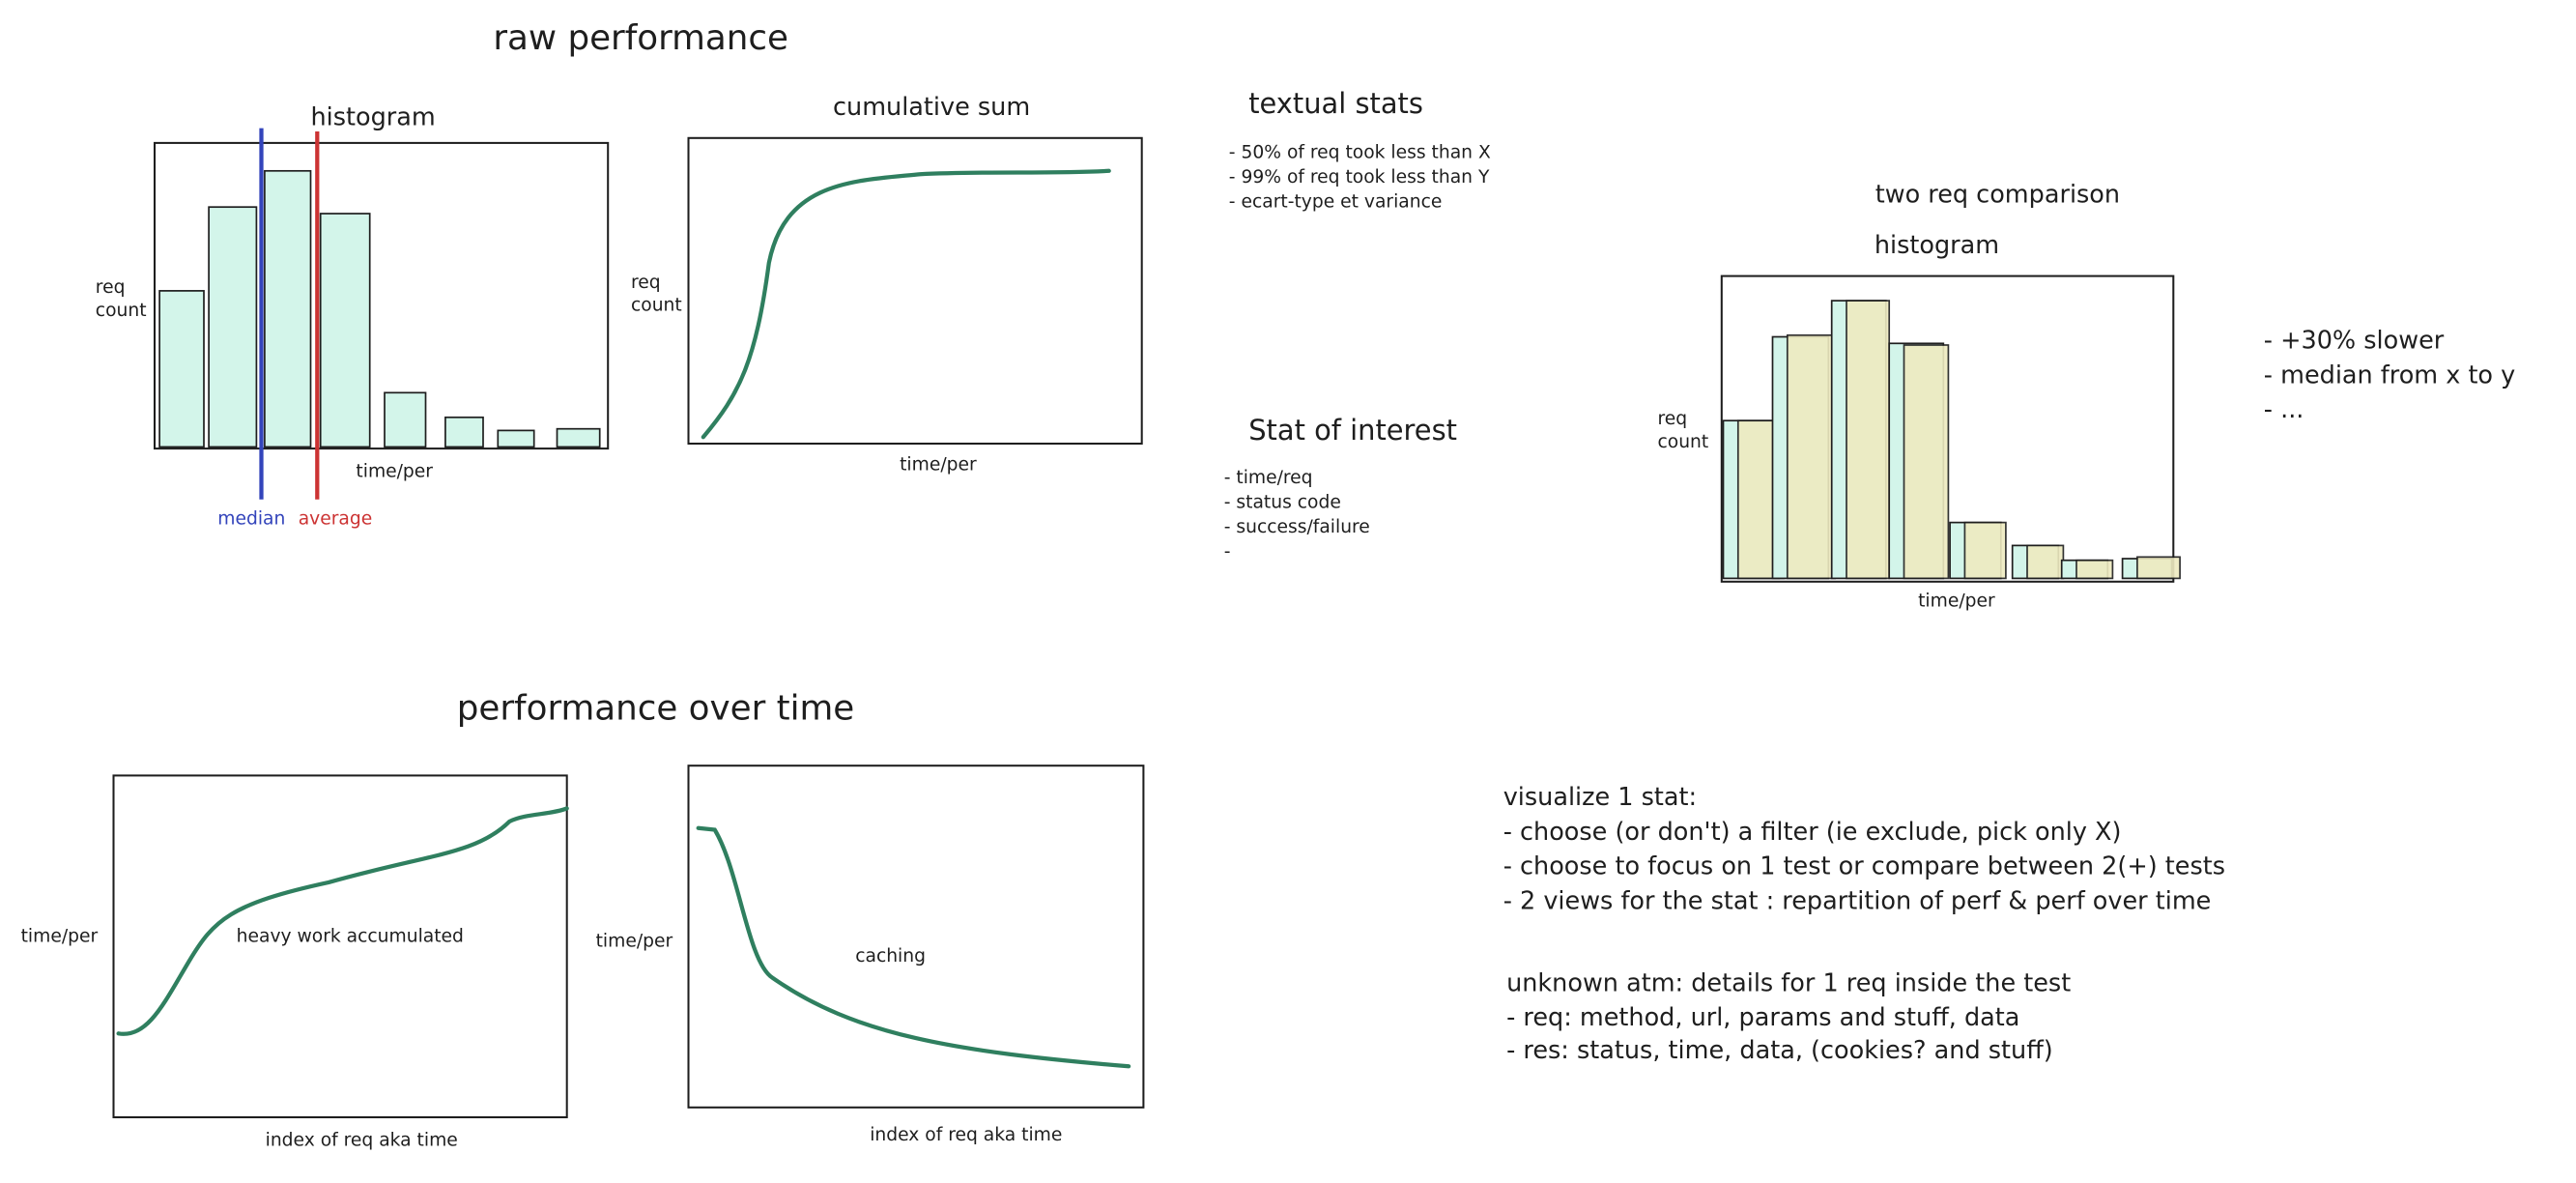  What do you see at coordinates (351, 936) in the screenshot?
I see `annotation: heavy work accumulated` at bounding box center [351, 936].